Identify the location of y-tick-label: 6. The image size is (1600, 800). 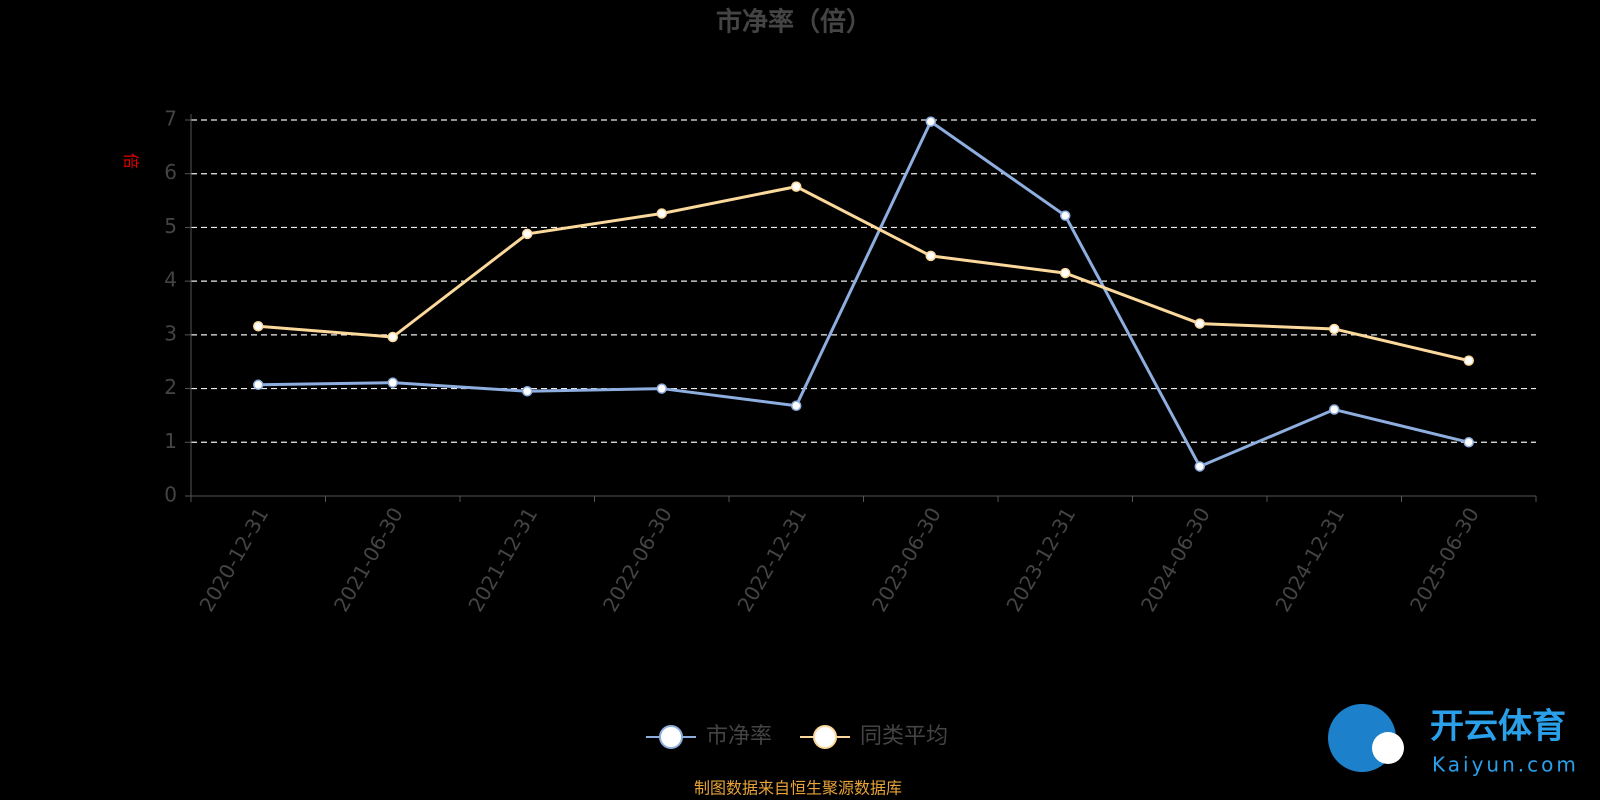
(170, 172).